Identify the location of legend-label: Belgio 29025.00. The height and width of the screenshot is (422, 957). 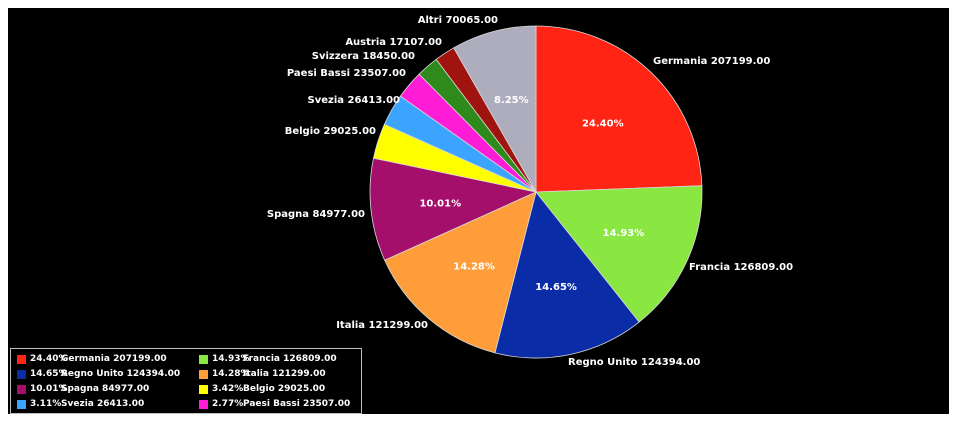
(284, 389).